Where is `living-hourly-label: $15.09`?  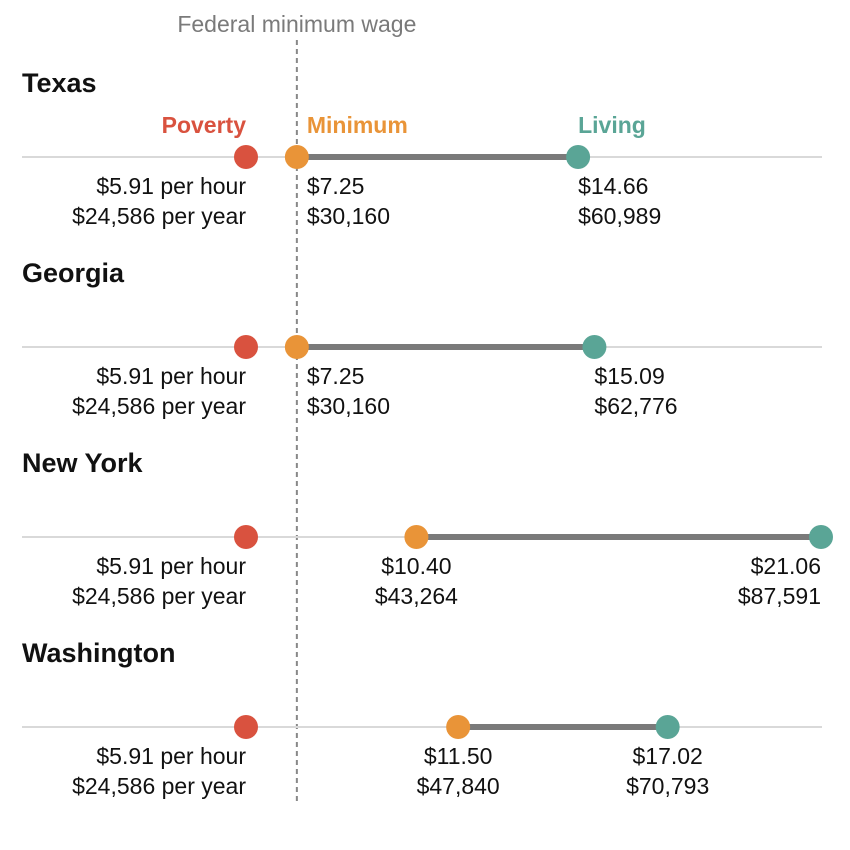 living-hourly-label: $15.09 is located at coordinates (629, 376).